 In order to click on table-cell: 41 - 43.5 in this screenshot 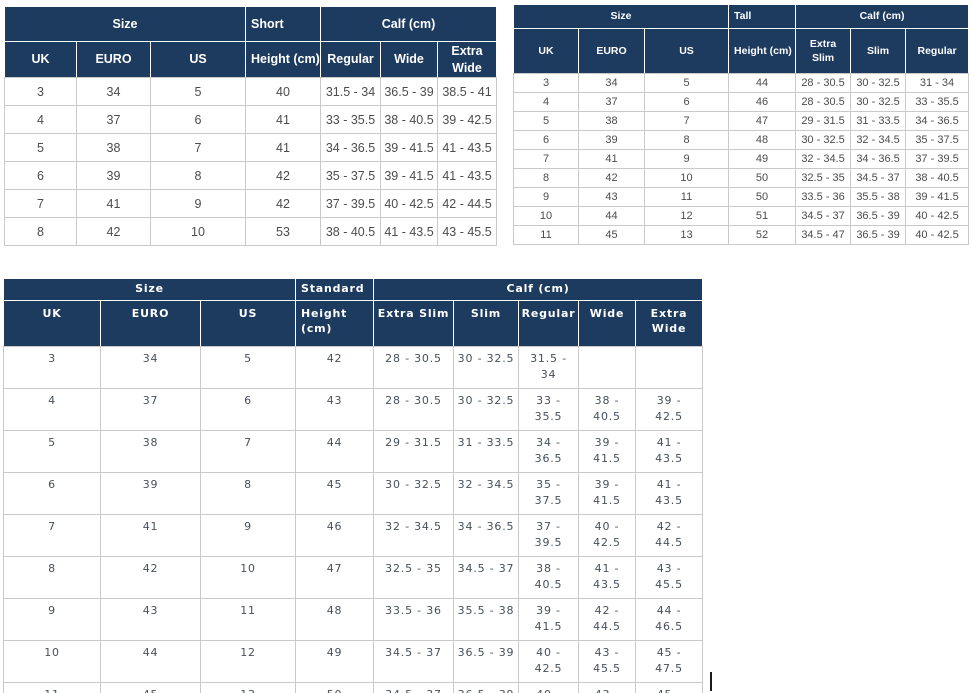, I will do `click(467, 175)`.